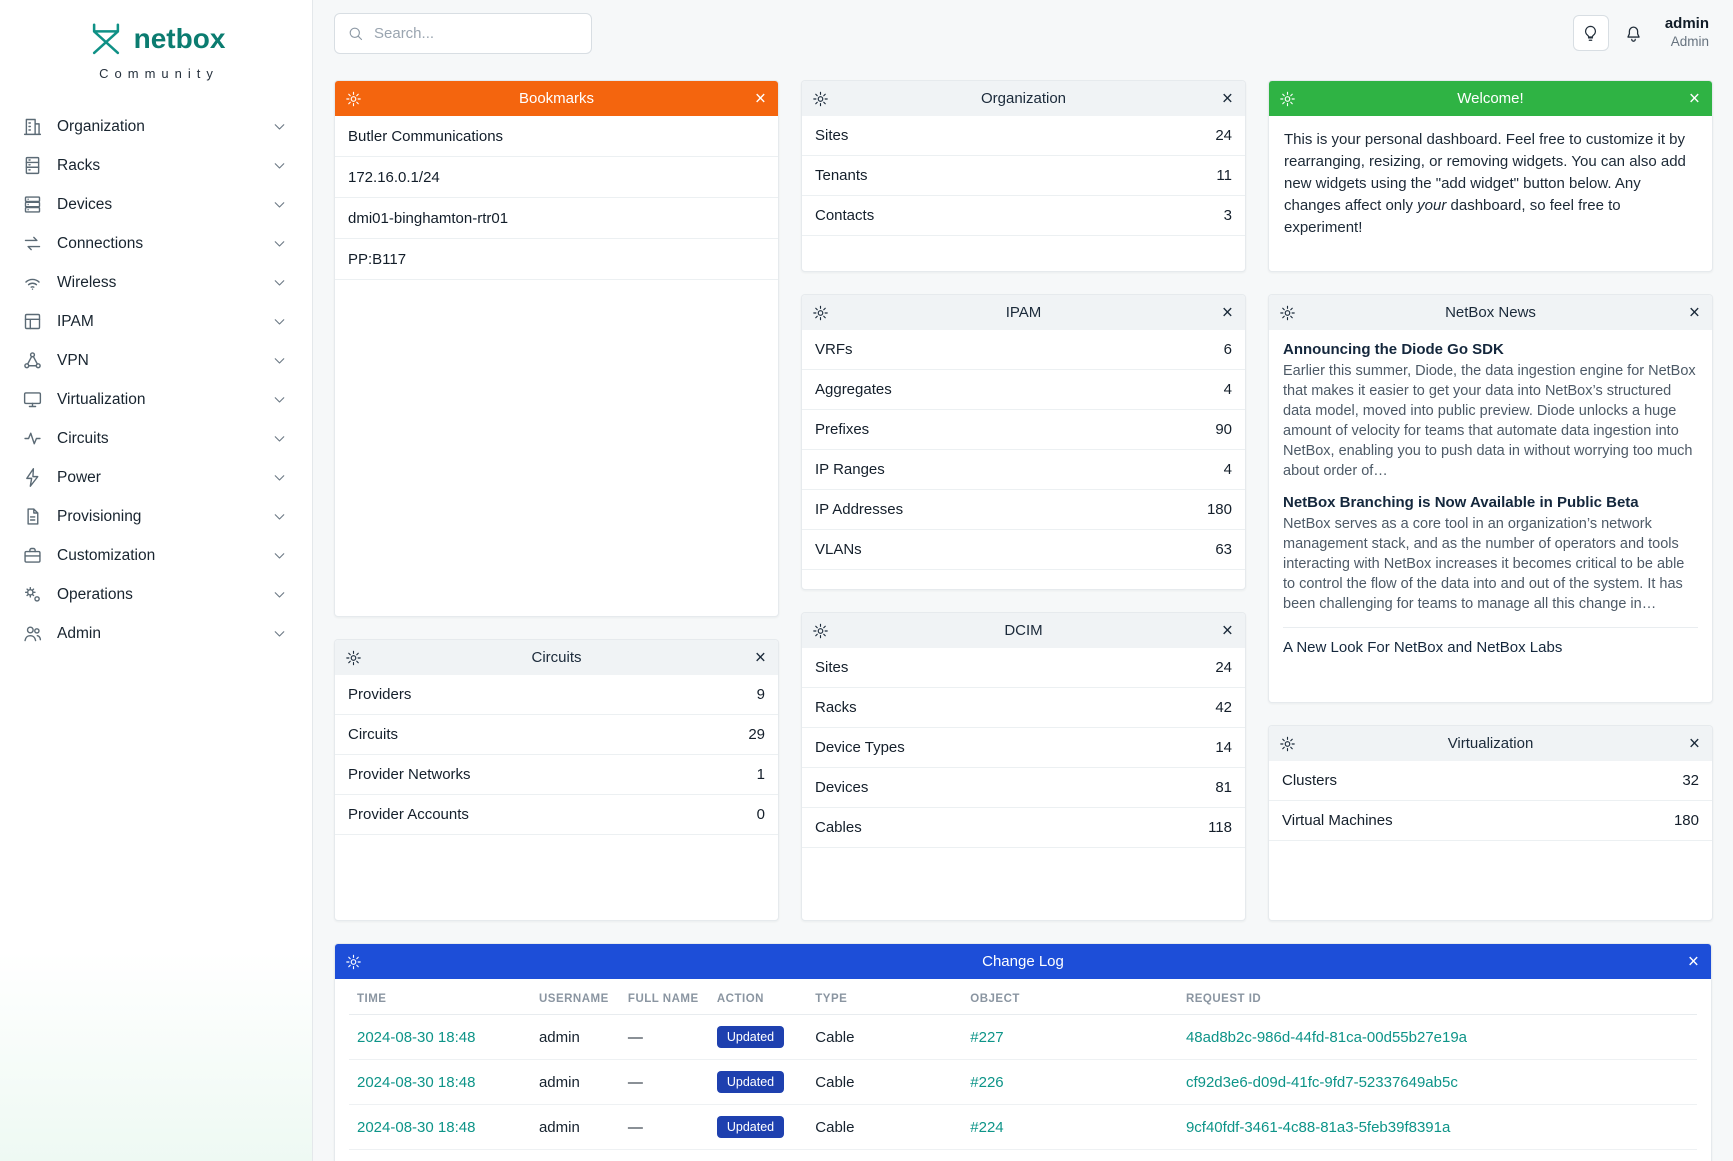 This screenshot has height=1161, width=1733. I want to click on topbar-actions: admin Admin, so click(1640, 33).